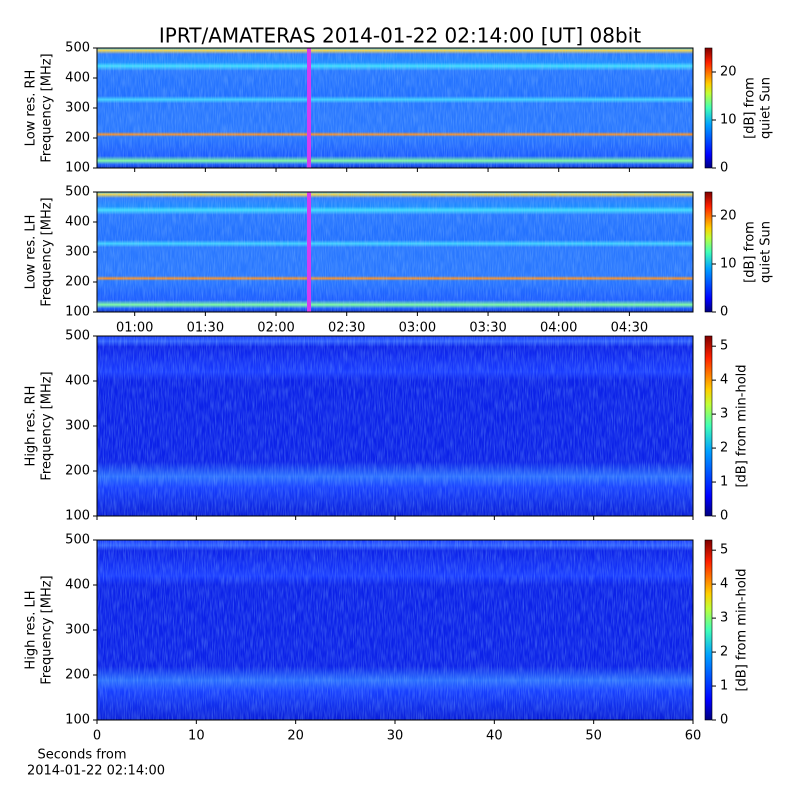 The height and width of the screenshot is (800, 800). Describe the element at coordinates (31, 108) in the screenshot. I see `y-axis-label: Low res. RH` at that location.